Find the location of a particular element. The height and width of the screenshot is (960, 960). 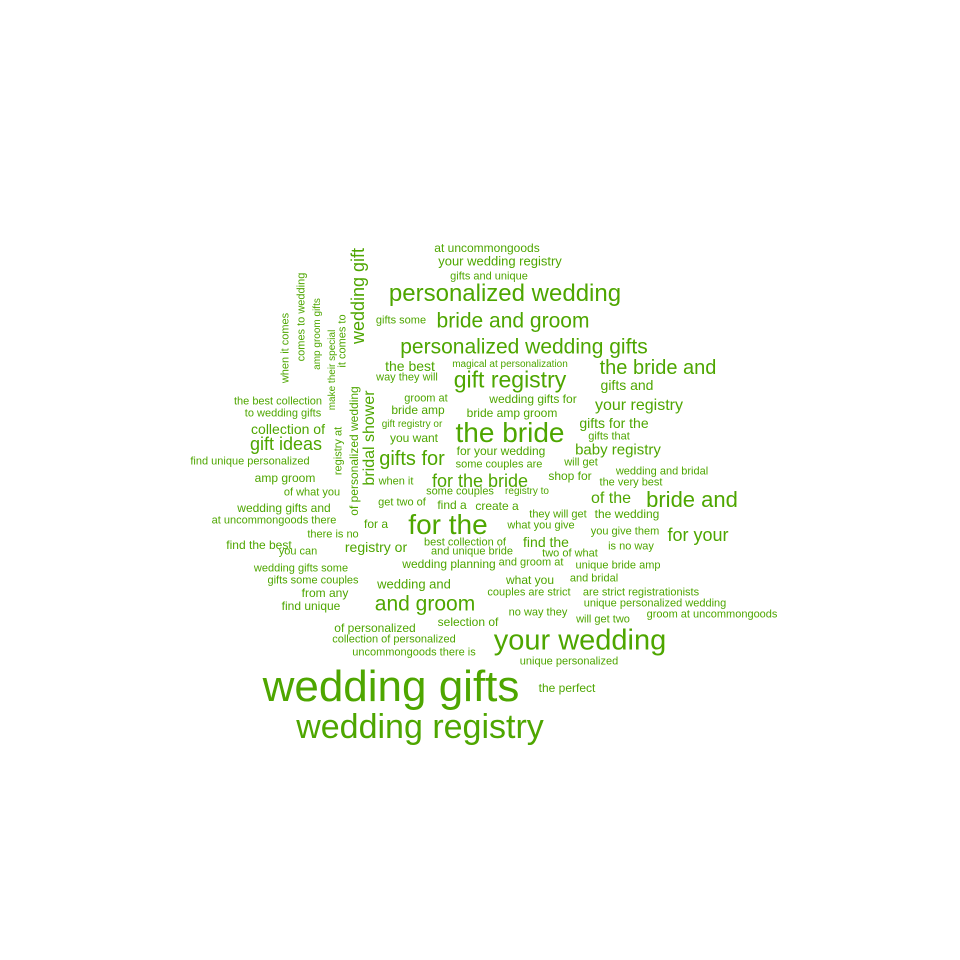

cloud-word: and groom at is located at coordinates (531, 562).